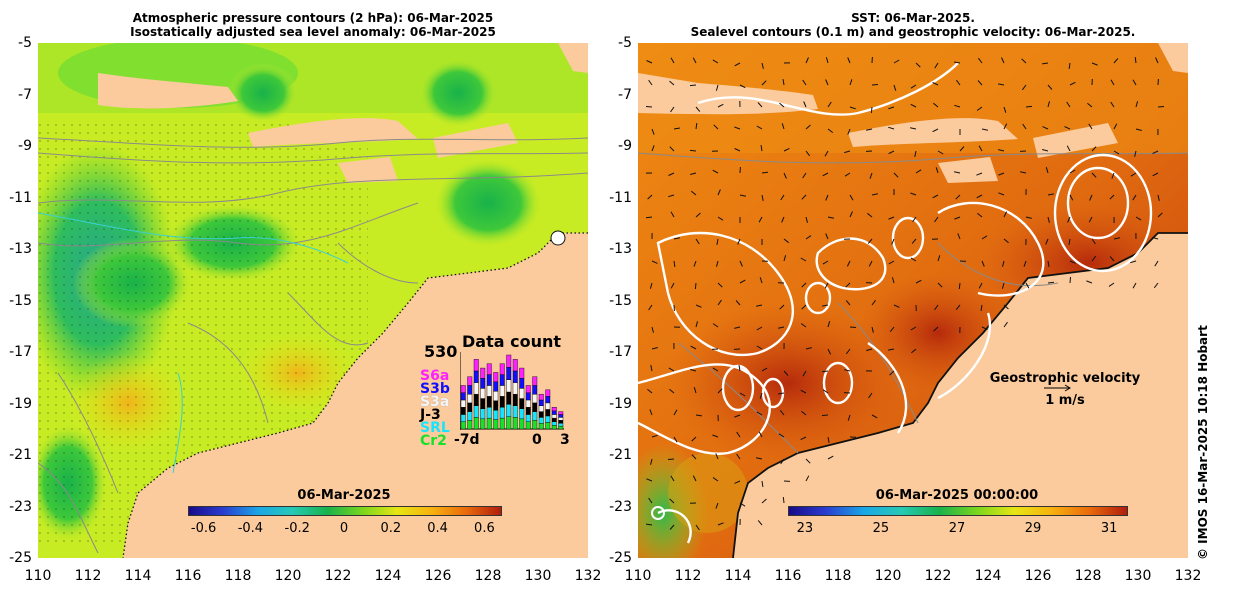 The width and height of the screenshot is (1250, 590). I want to click on right-x-tick-11: 132, so click(1188, 576).